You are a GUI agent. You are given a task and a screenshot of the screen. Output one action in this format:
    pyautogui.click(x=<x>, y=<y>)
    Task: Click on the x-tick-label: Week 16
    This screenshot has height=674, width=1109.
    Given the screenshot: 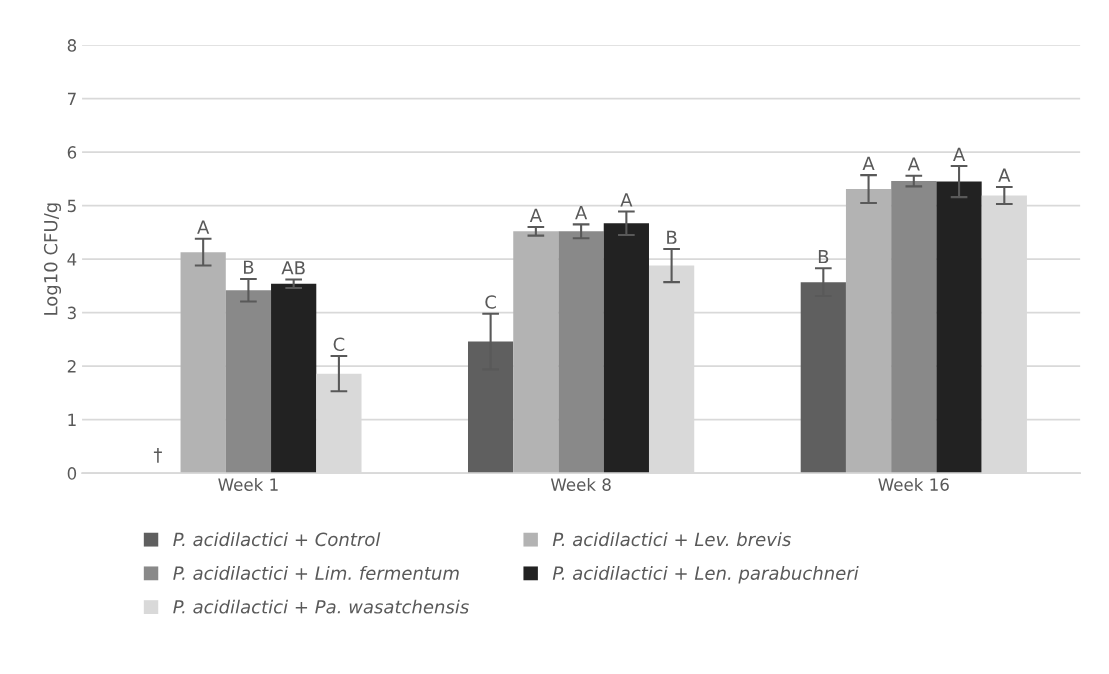 What is the action you would take?
    pyautogui.click(x=913, y=484)
    